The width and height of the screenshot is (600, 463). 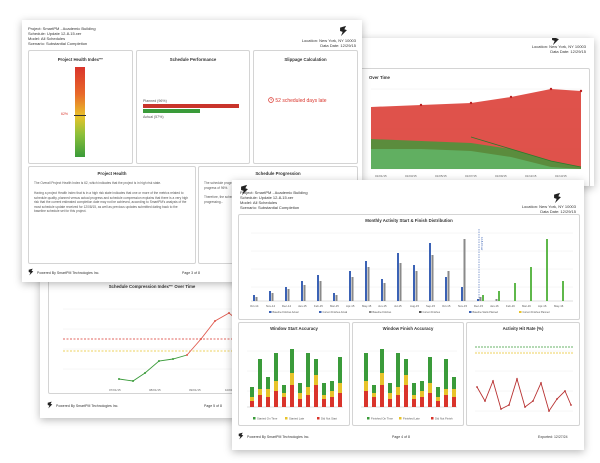 I want to click on xtick: Dec-15, so click(x=478, y=306).